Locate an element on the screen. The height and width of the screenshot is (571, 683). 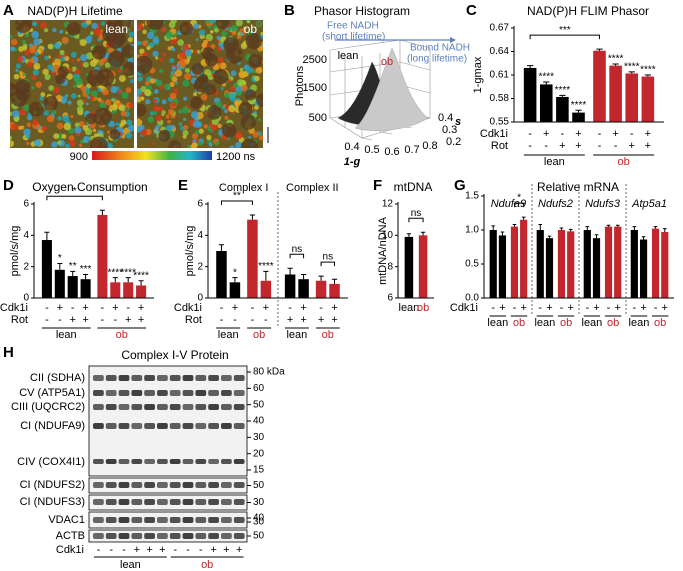
tick-label: 0.4 is located at coordinates (445, 118).